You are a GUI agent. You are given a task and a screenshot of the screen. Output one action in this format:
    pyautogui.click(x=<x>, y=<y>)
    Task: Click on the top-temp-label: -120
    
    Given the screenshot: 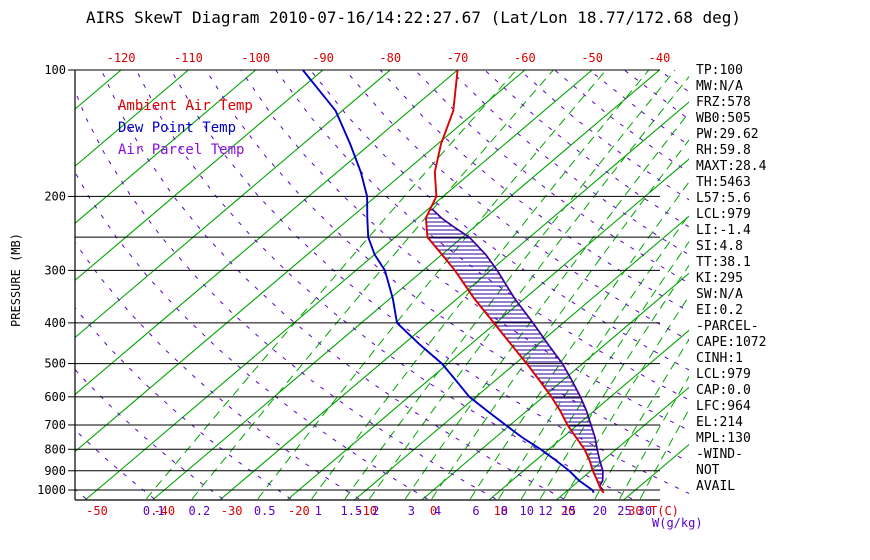 What is the action you would take?
    pyautogui.click(x=121, y=58)
    